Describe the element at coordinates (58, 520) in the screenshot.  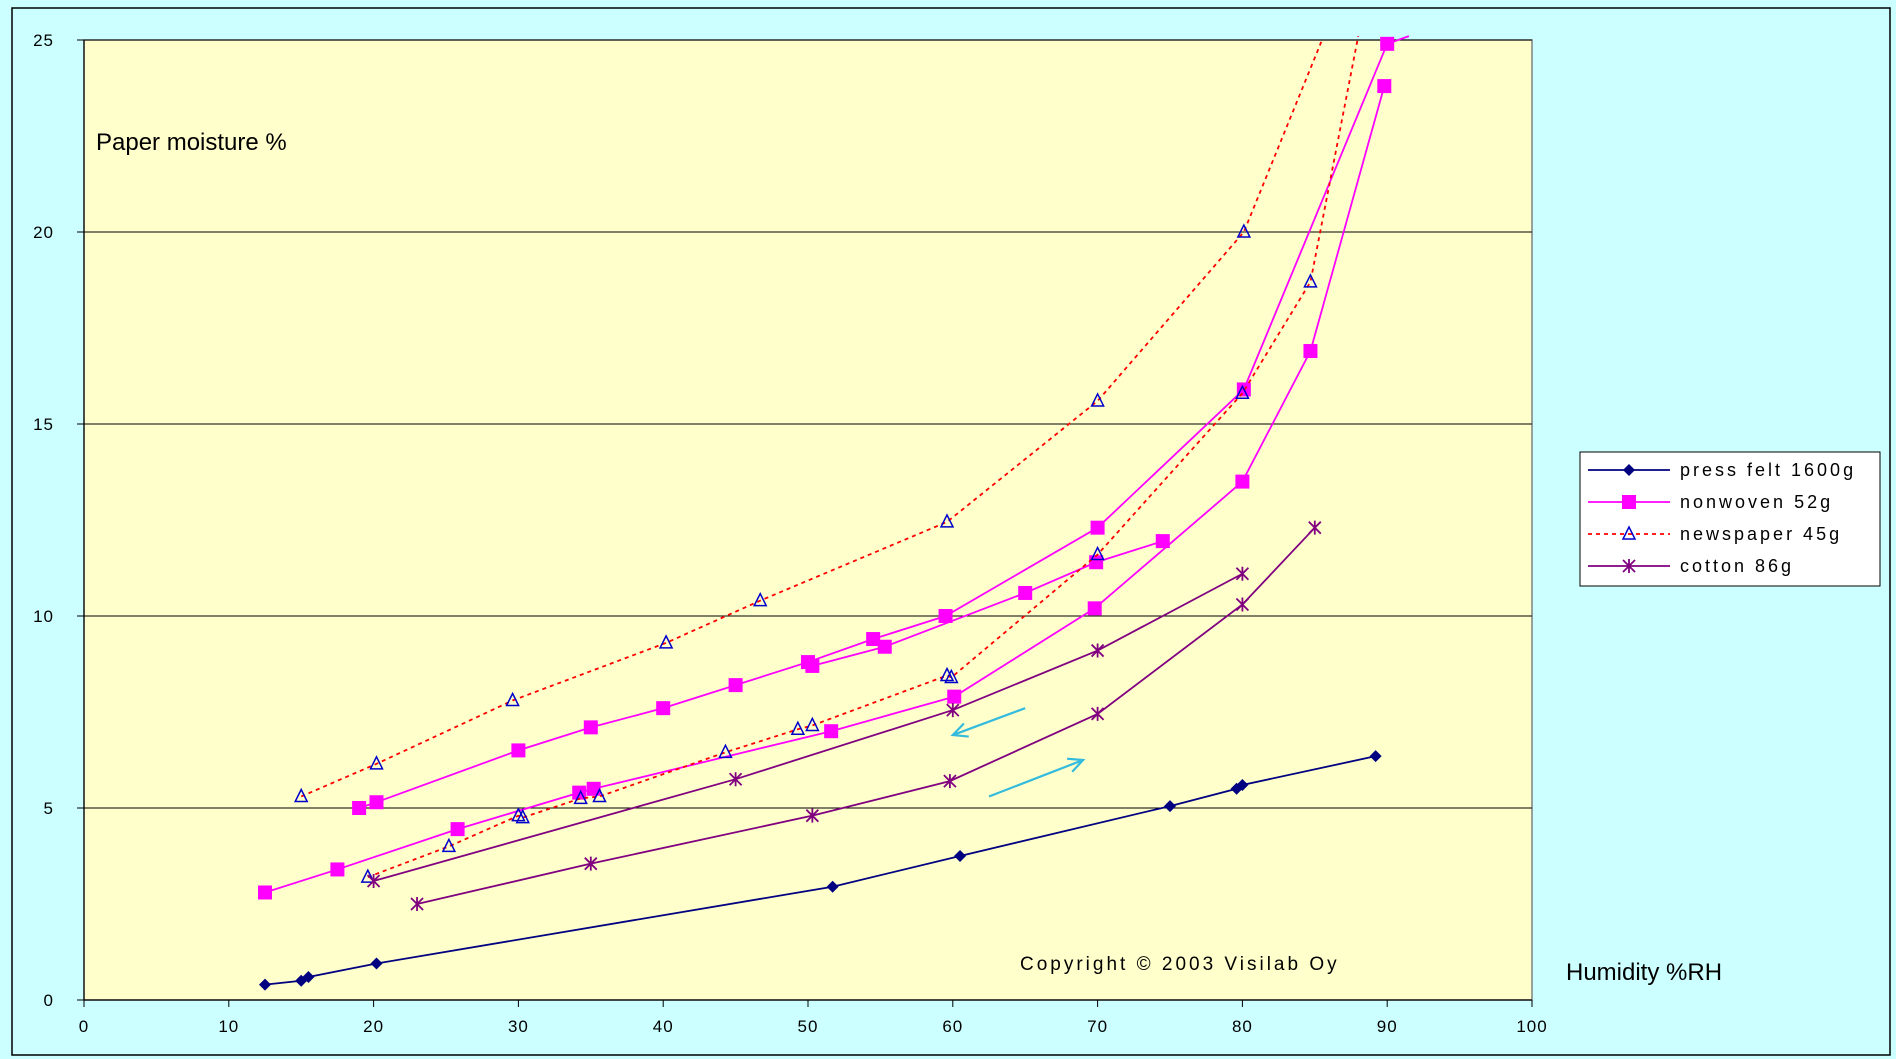
I see `y-axis-ticks: 0 5 10 15 20 25` at that location.